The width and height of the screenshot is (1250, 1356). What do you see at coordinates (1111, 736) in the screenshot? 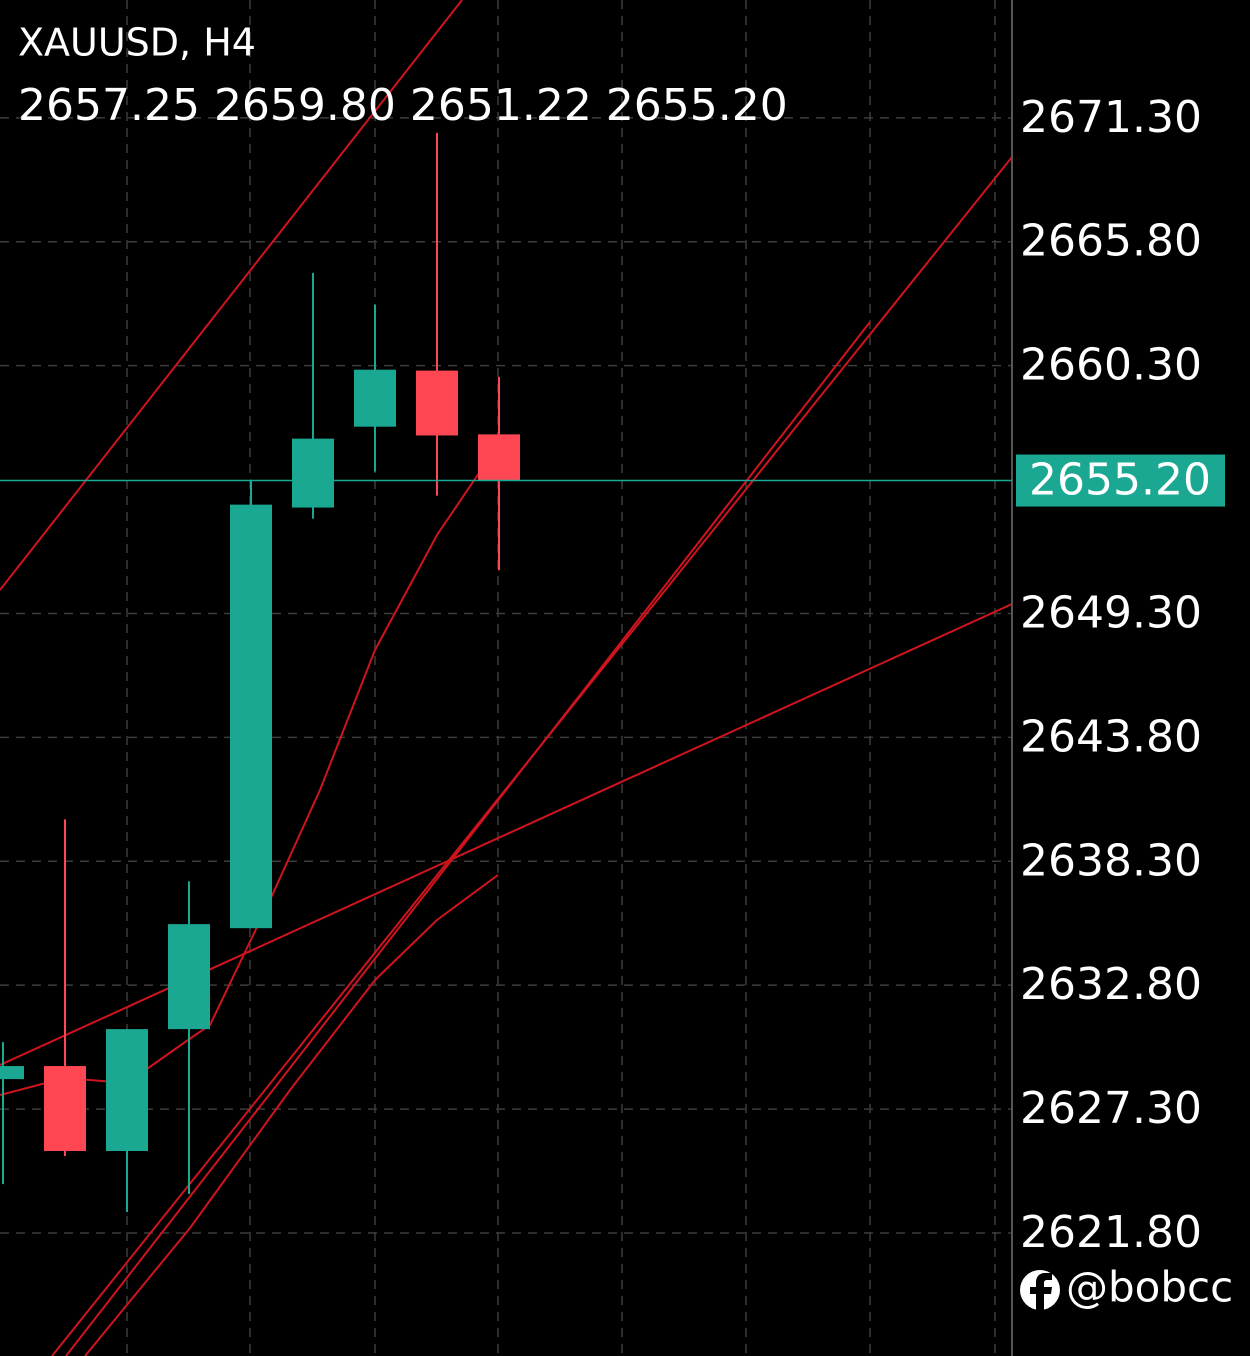
I see `y-tick-label: 2643.80` at bounding box center [1111, 736].